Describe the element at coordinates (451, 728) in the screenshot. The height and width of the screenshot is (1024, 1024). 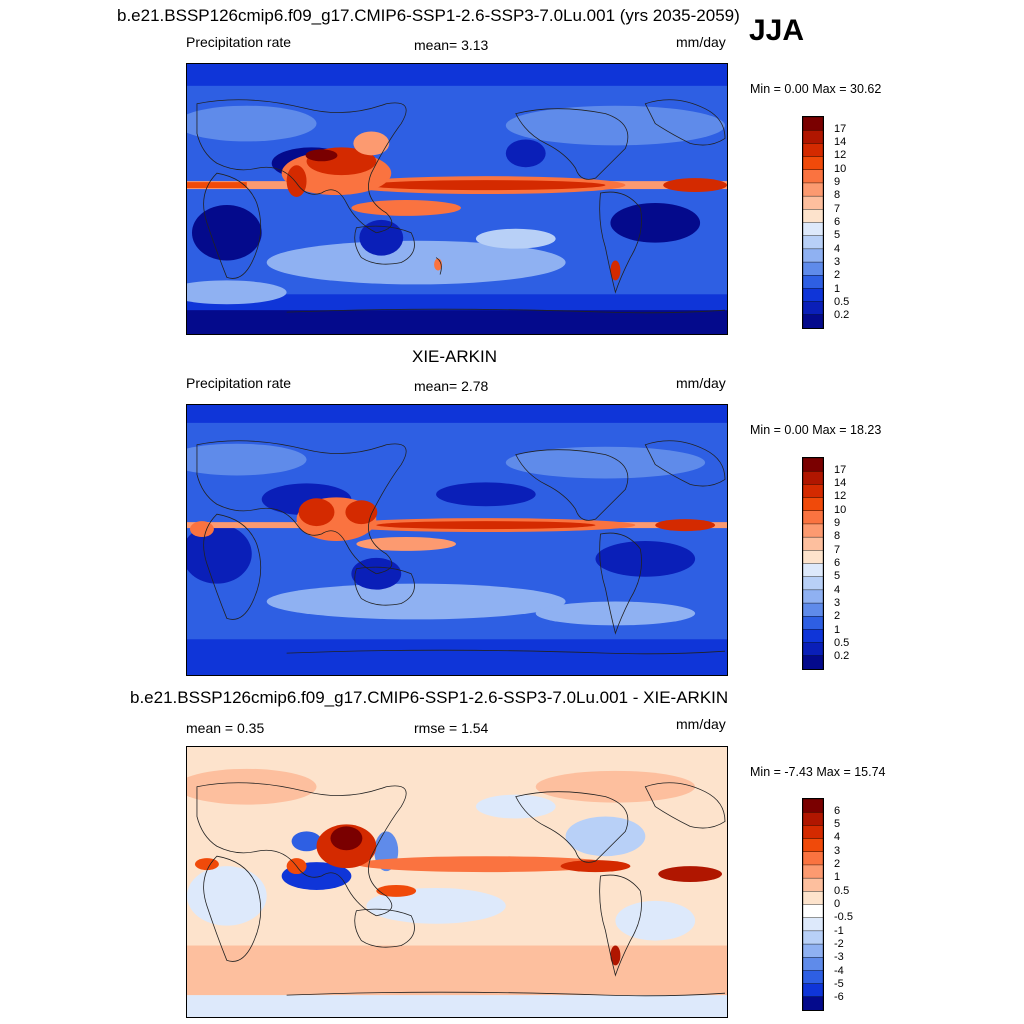
I see `panel3-rmse-label: rmse = 1.54` at that location.